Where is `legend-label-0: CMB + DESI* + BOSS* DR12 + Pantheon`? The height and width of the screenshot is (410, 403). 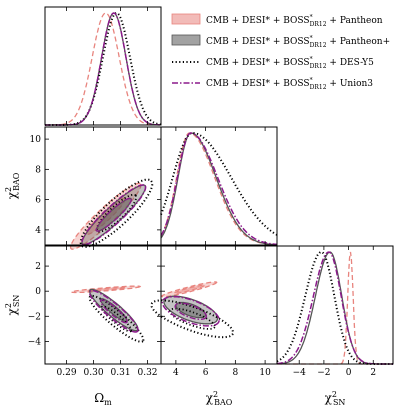
legend-label-0: CMB + DESI* + BOSS* DR12 + Pantheon is located at coordinates (294, 21).